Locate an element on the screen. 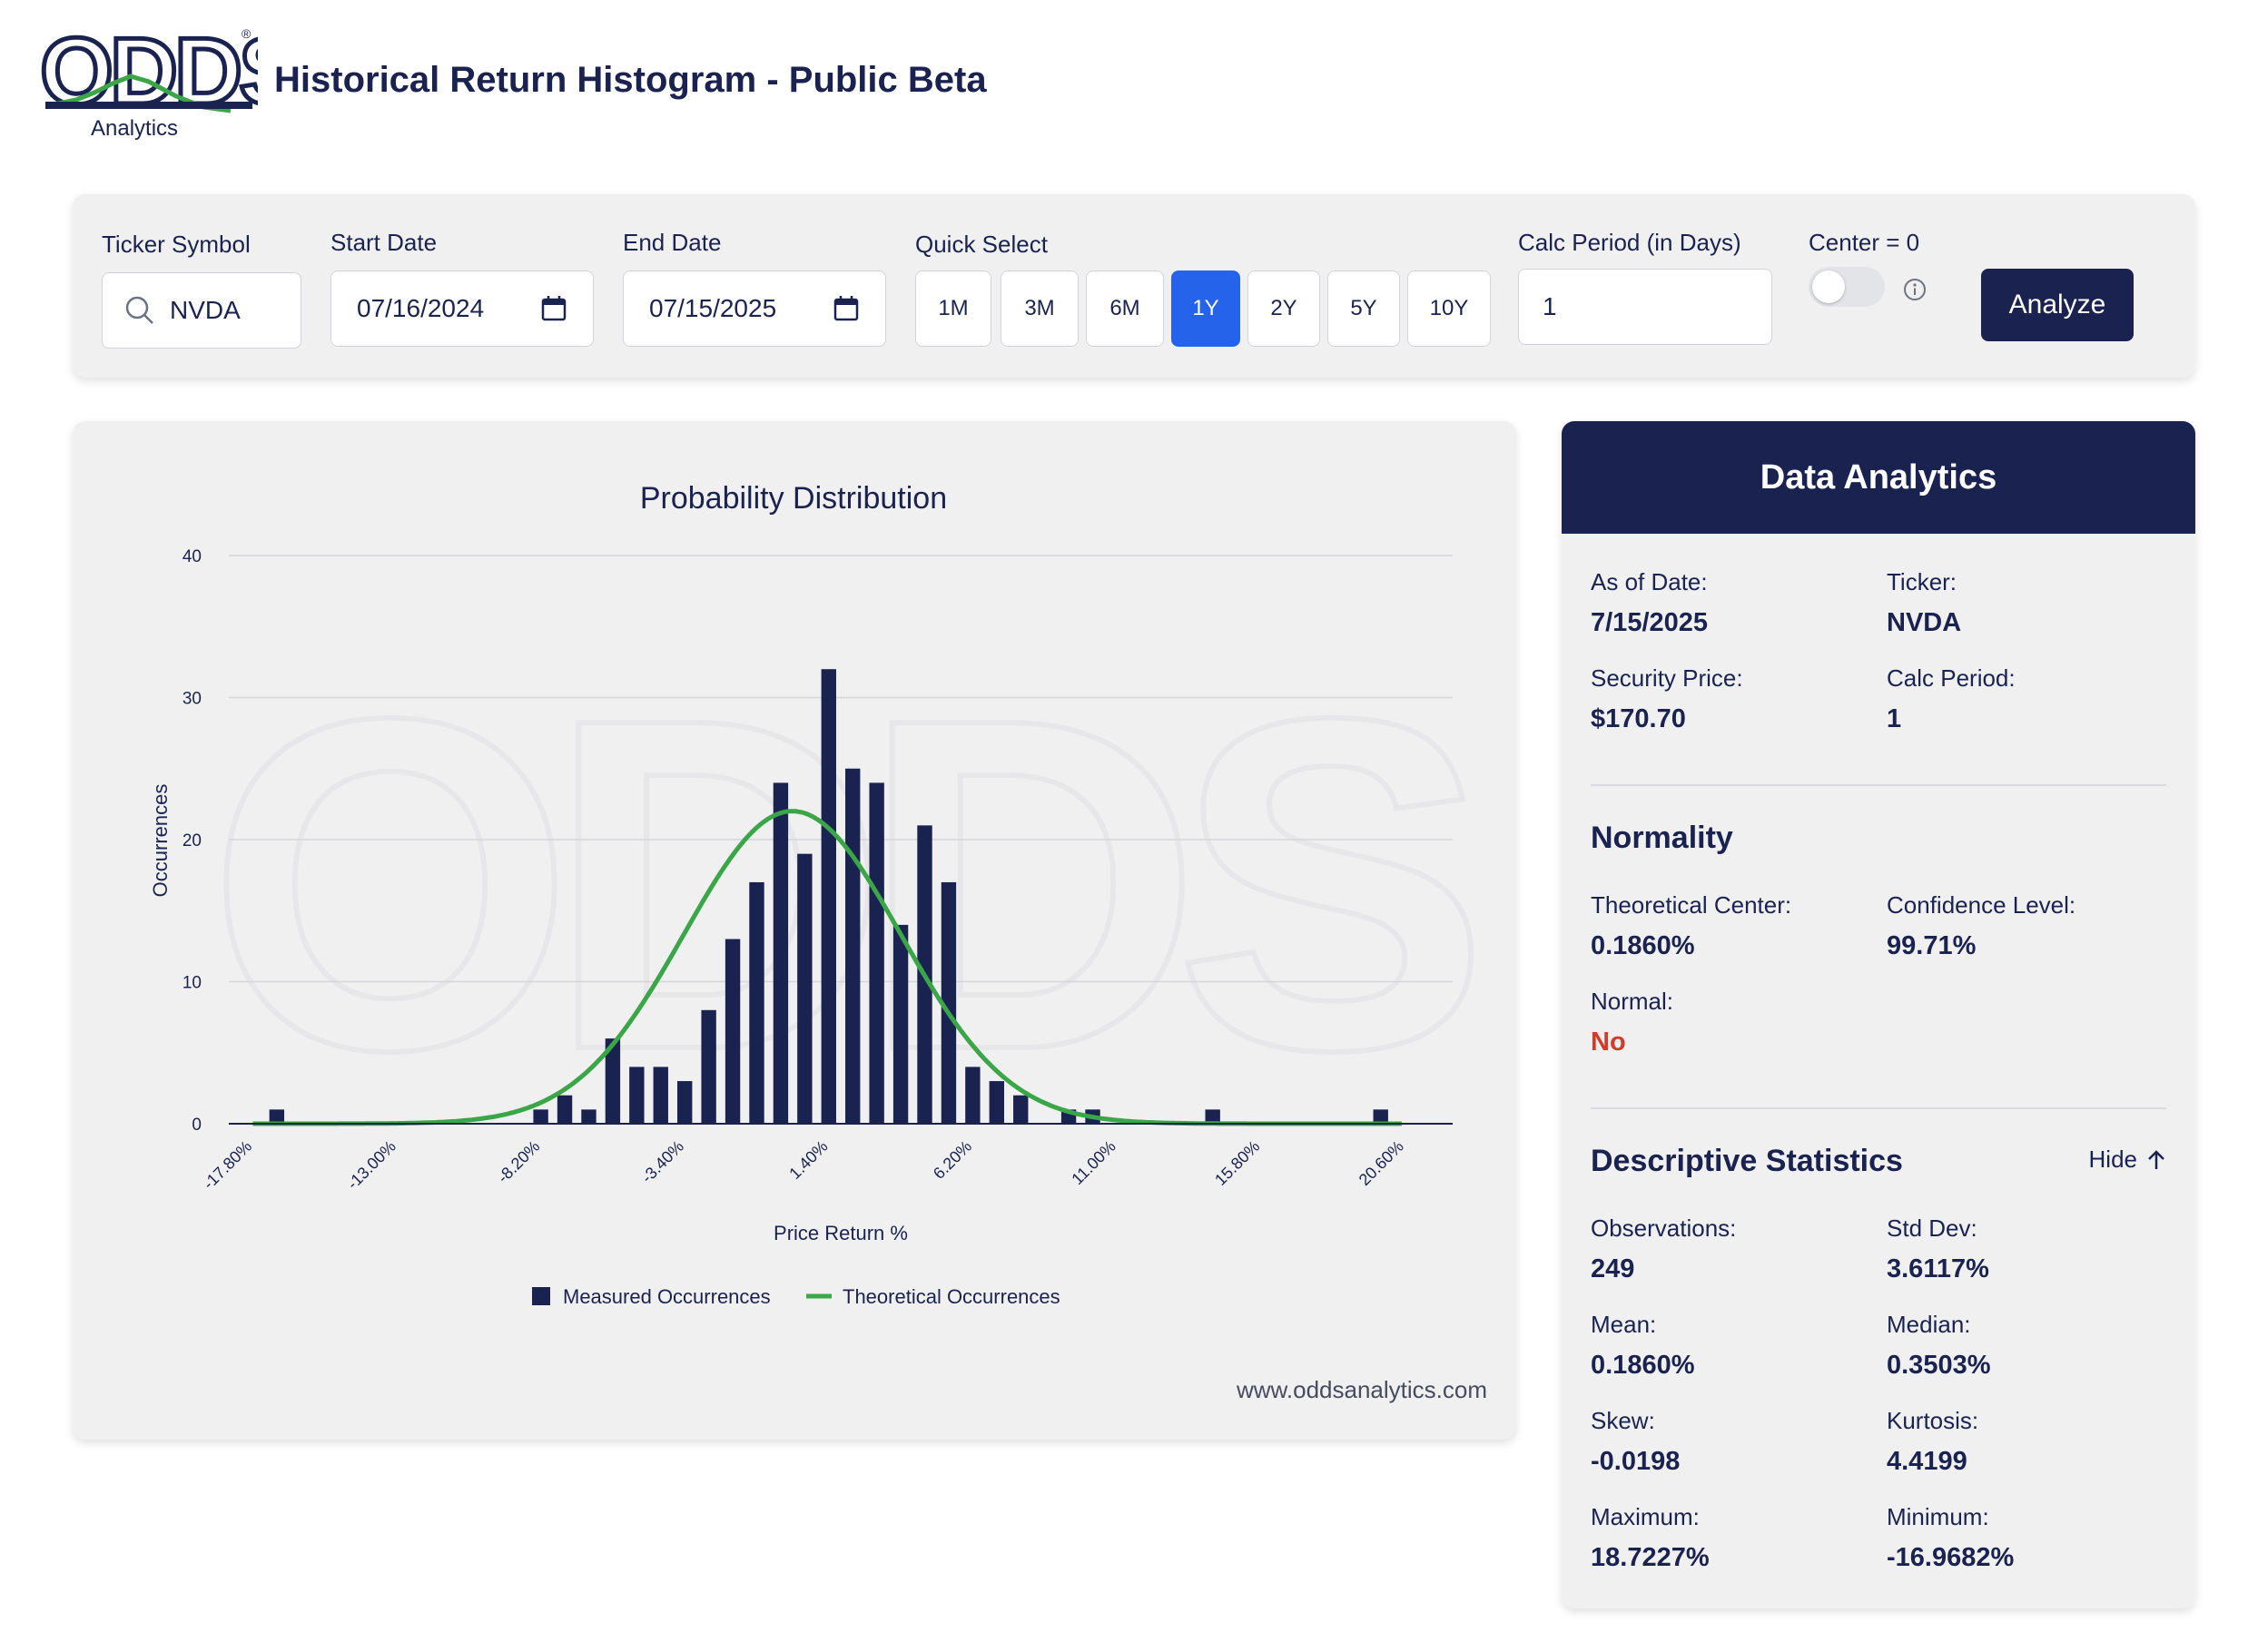  std-dev-value: 3.6117% is located at coordinates (1938, 1268).